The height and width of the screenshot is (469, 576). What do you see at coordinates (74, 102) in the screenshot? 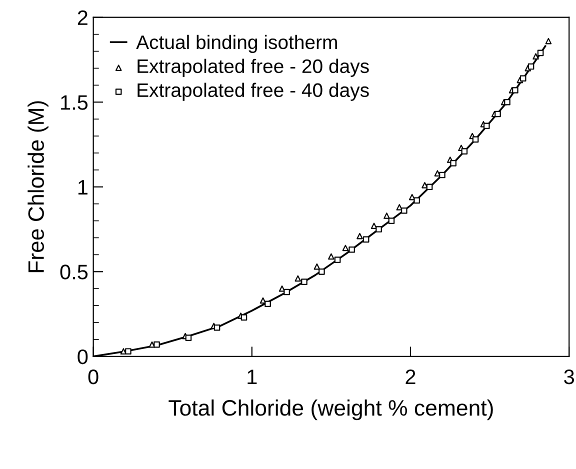
I see `y-tick-label: 1.5` at bounding box center [74, 102].